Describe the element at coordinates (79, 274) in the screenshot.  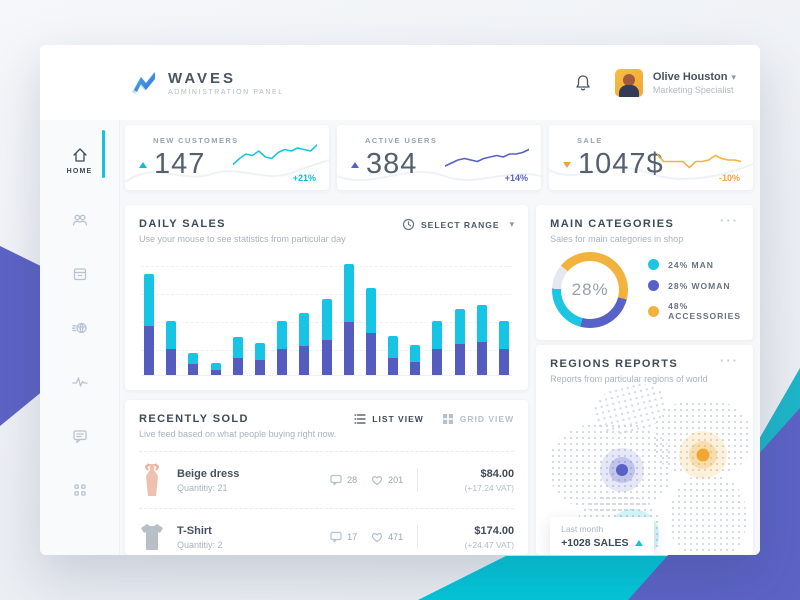
I see `sidebar-item-orders` at that location.